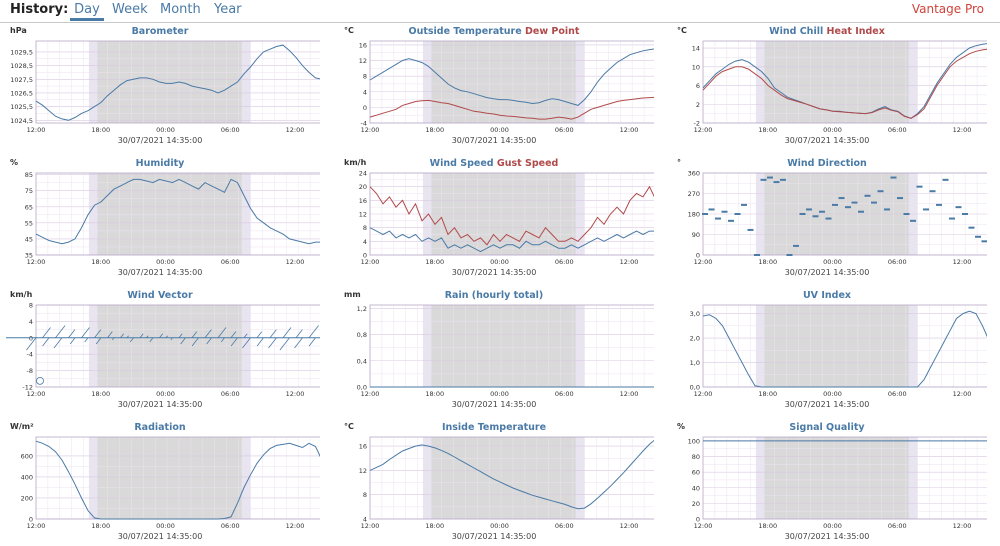 This screenshot has height=546, width=1000. Describe the element at coordinates (696, 473) in the screenshot. I see `y-tick-label: 60` at that location.